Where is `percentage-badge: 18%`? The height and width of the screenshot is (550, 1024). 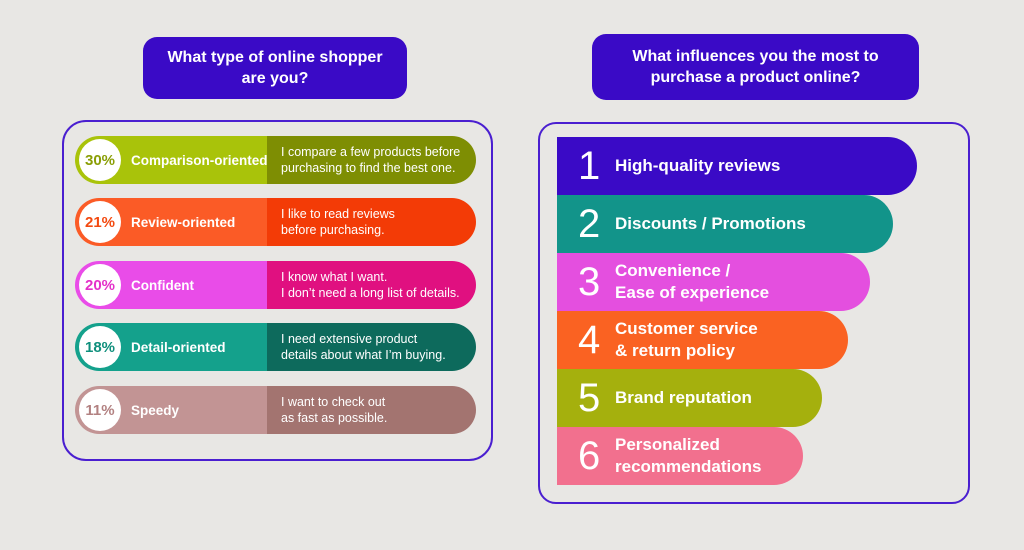 percentage-badge: 18% is located at coordinates (100, 347).